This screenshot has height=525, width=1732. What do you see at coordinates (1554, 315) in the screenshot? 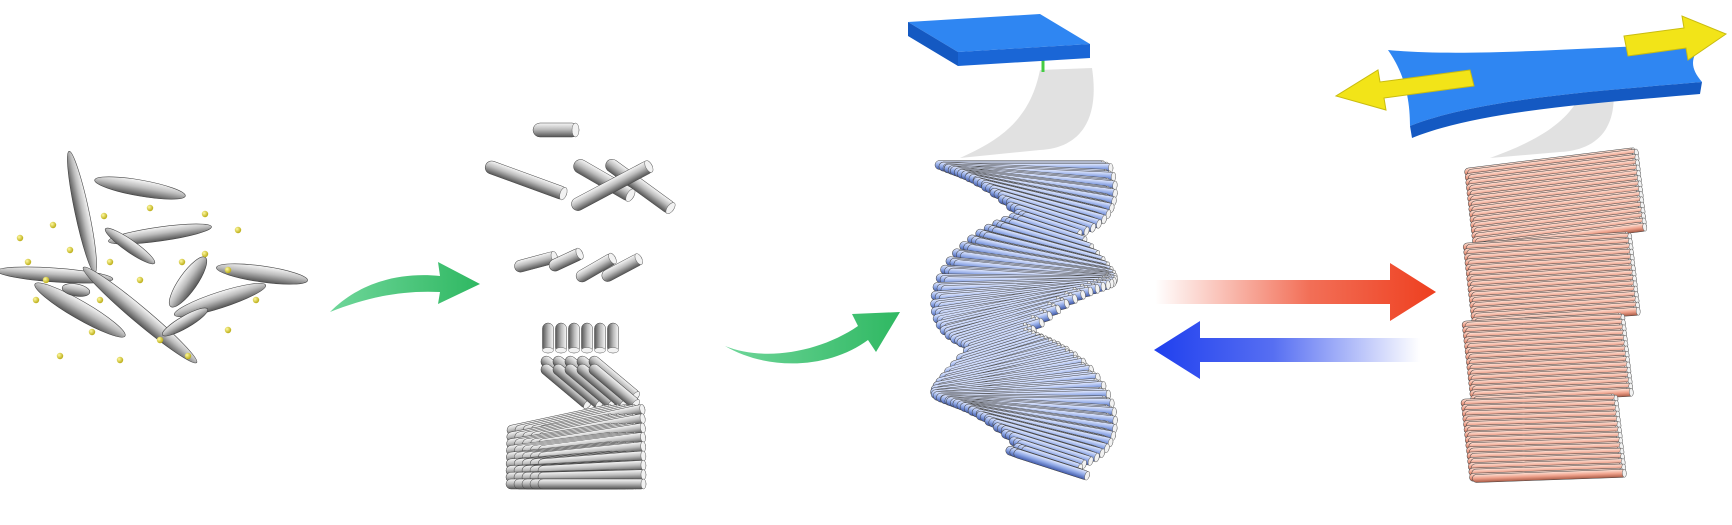
I see `aligned-rod-stack` at bounding box center [1554, 315].